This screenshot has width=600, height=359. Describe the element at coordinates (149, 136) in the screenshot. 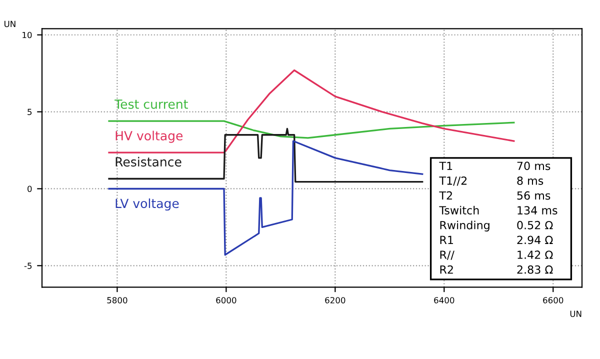

I see `series-label: HV voltage` at that location.